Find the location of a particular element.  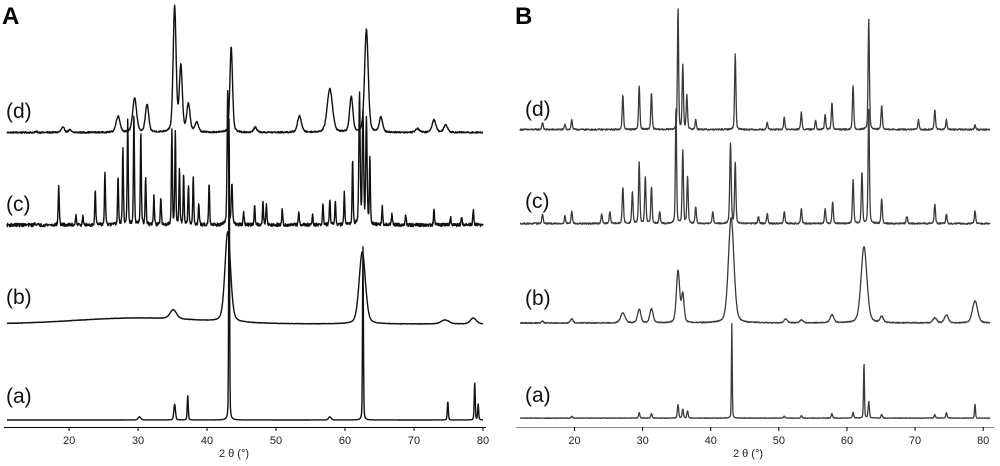

panel-a-x-axis-title: 2 θ (°) is located at coordinates (234, 454).